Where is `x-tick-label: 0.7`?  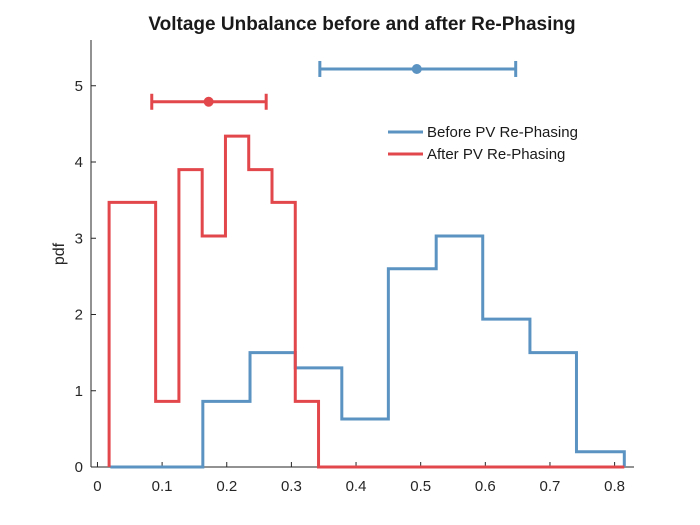 x-tick-label: 0.7 is located at coordinates (550, 486).